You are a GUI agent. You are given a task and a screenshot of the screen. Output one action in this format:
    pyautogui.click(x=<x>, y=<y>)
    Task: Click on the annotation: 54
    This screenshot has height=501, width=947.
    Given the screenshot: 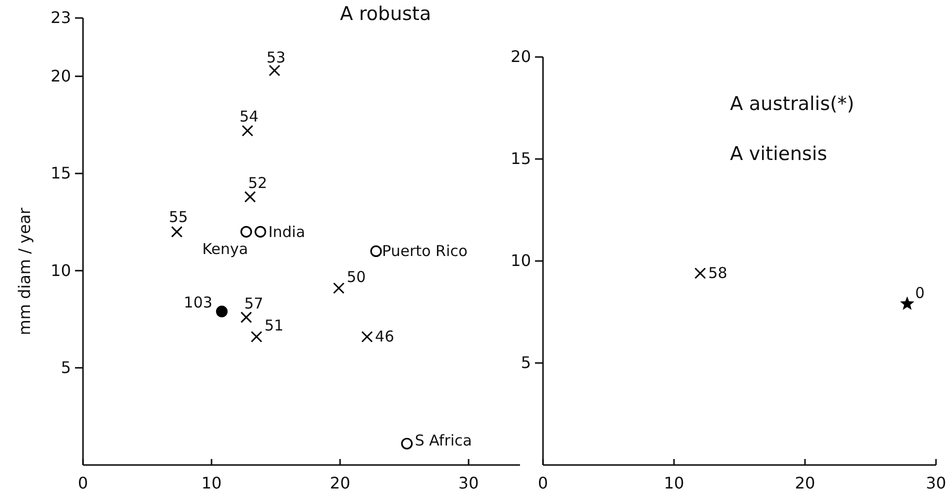 What is the action you would take?
    pyautogui.click(x=249, y=117)
    